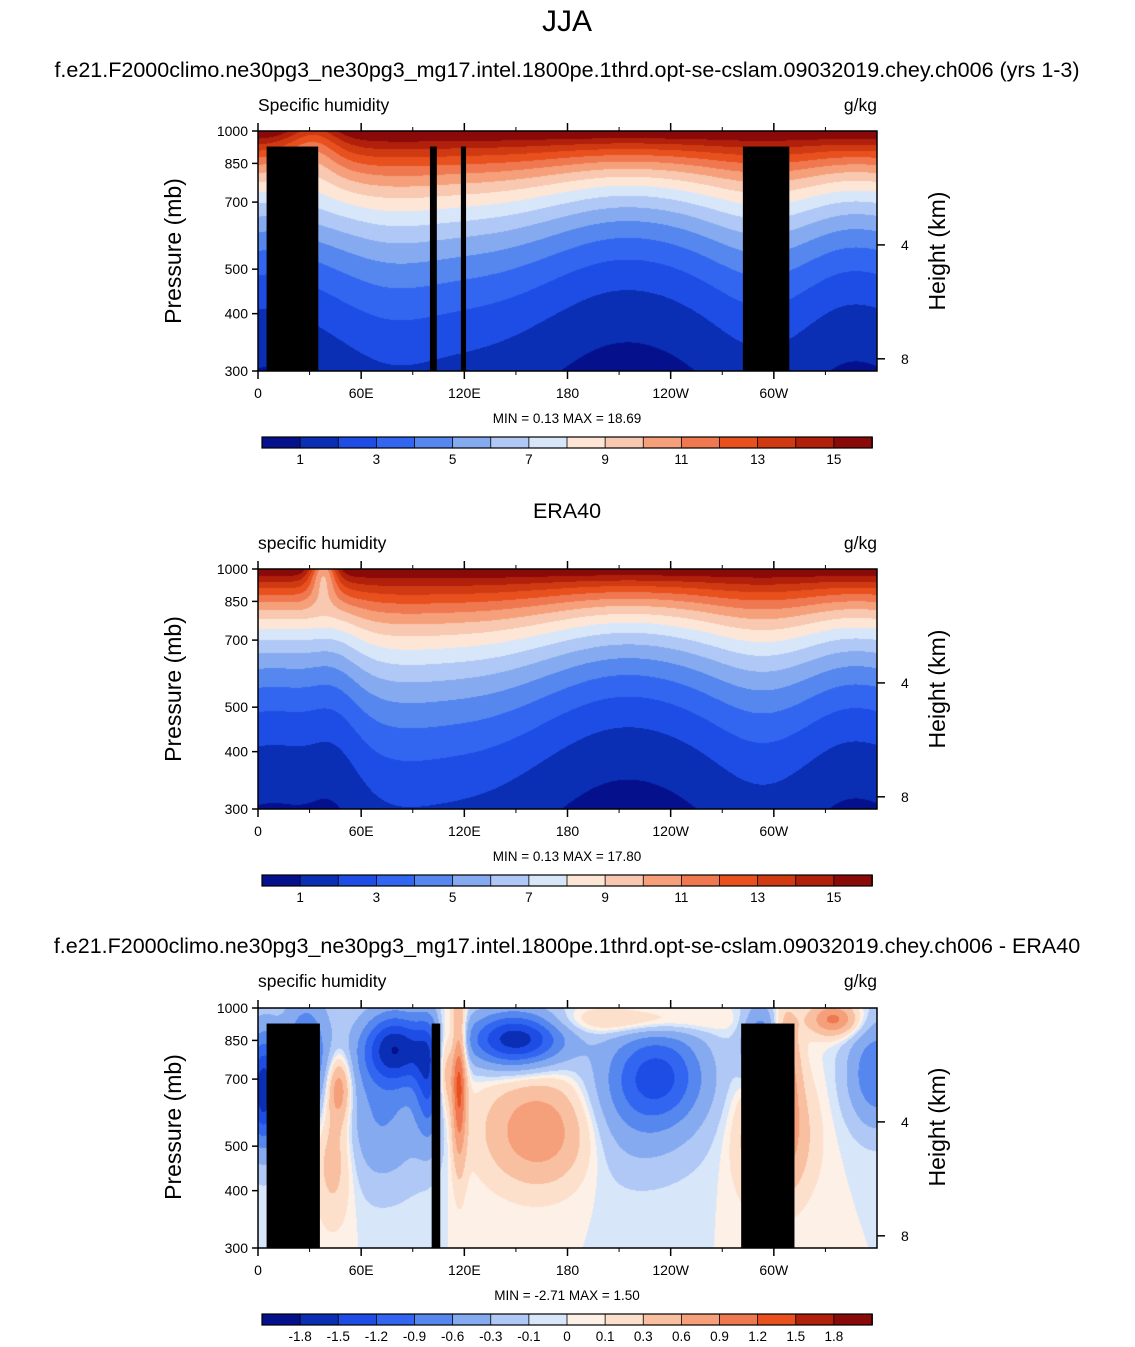  I want to click on colorbar-label: -1.2, so click(376, 1336).